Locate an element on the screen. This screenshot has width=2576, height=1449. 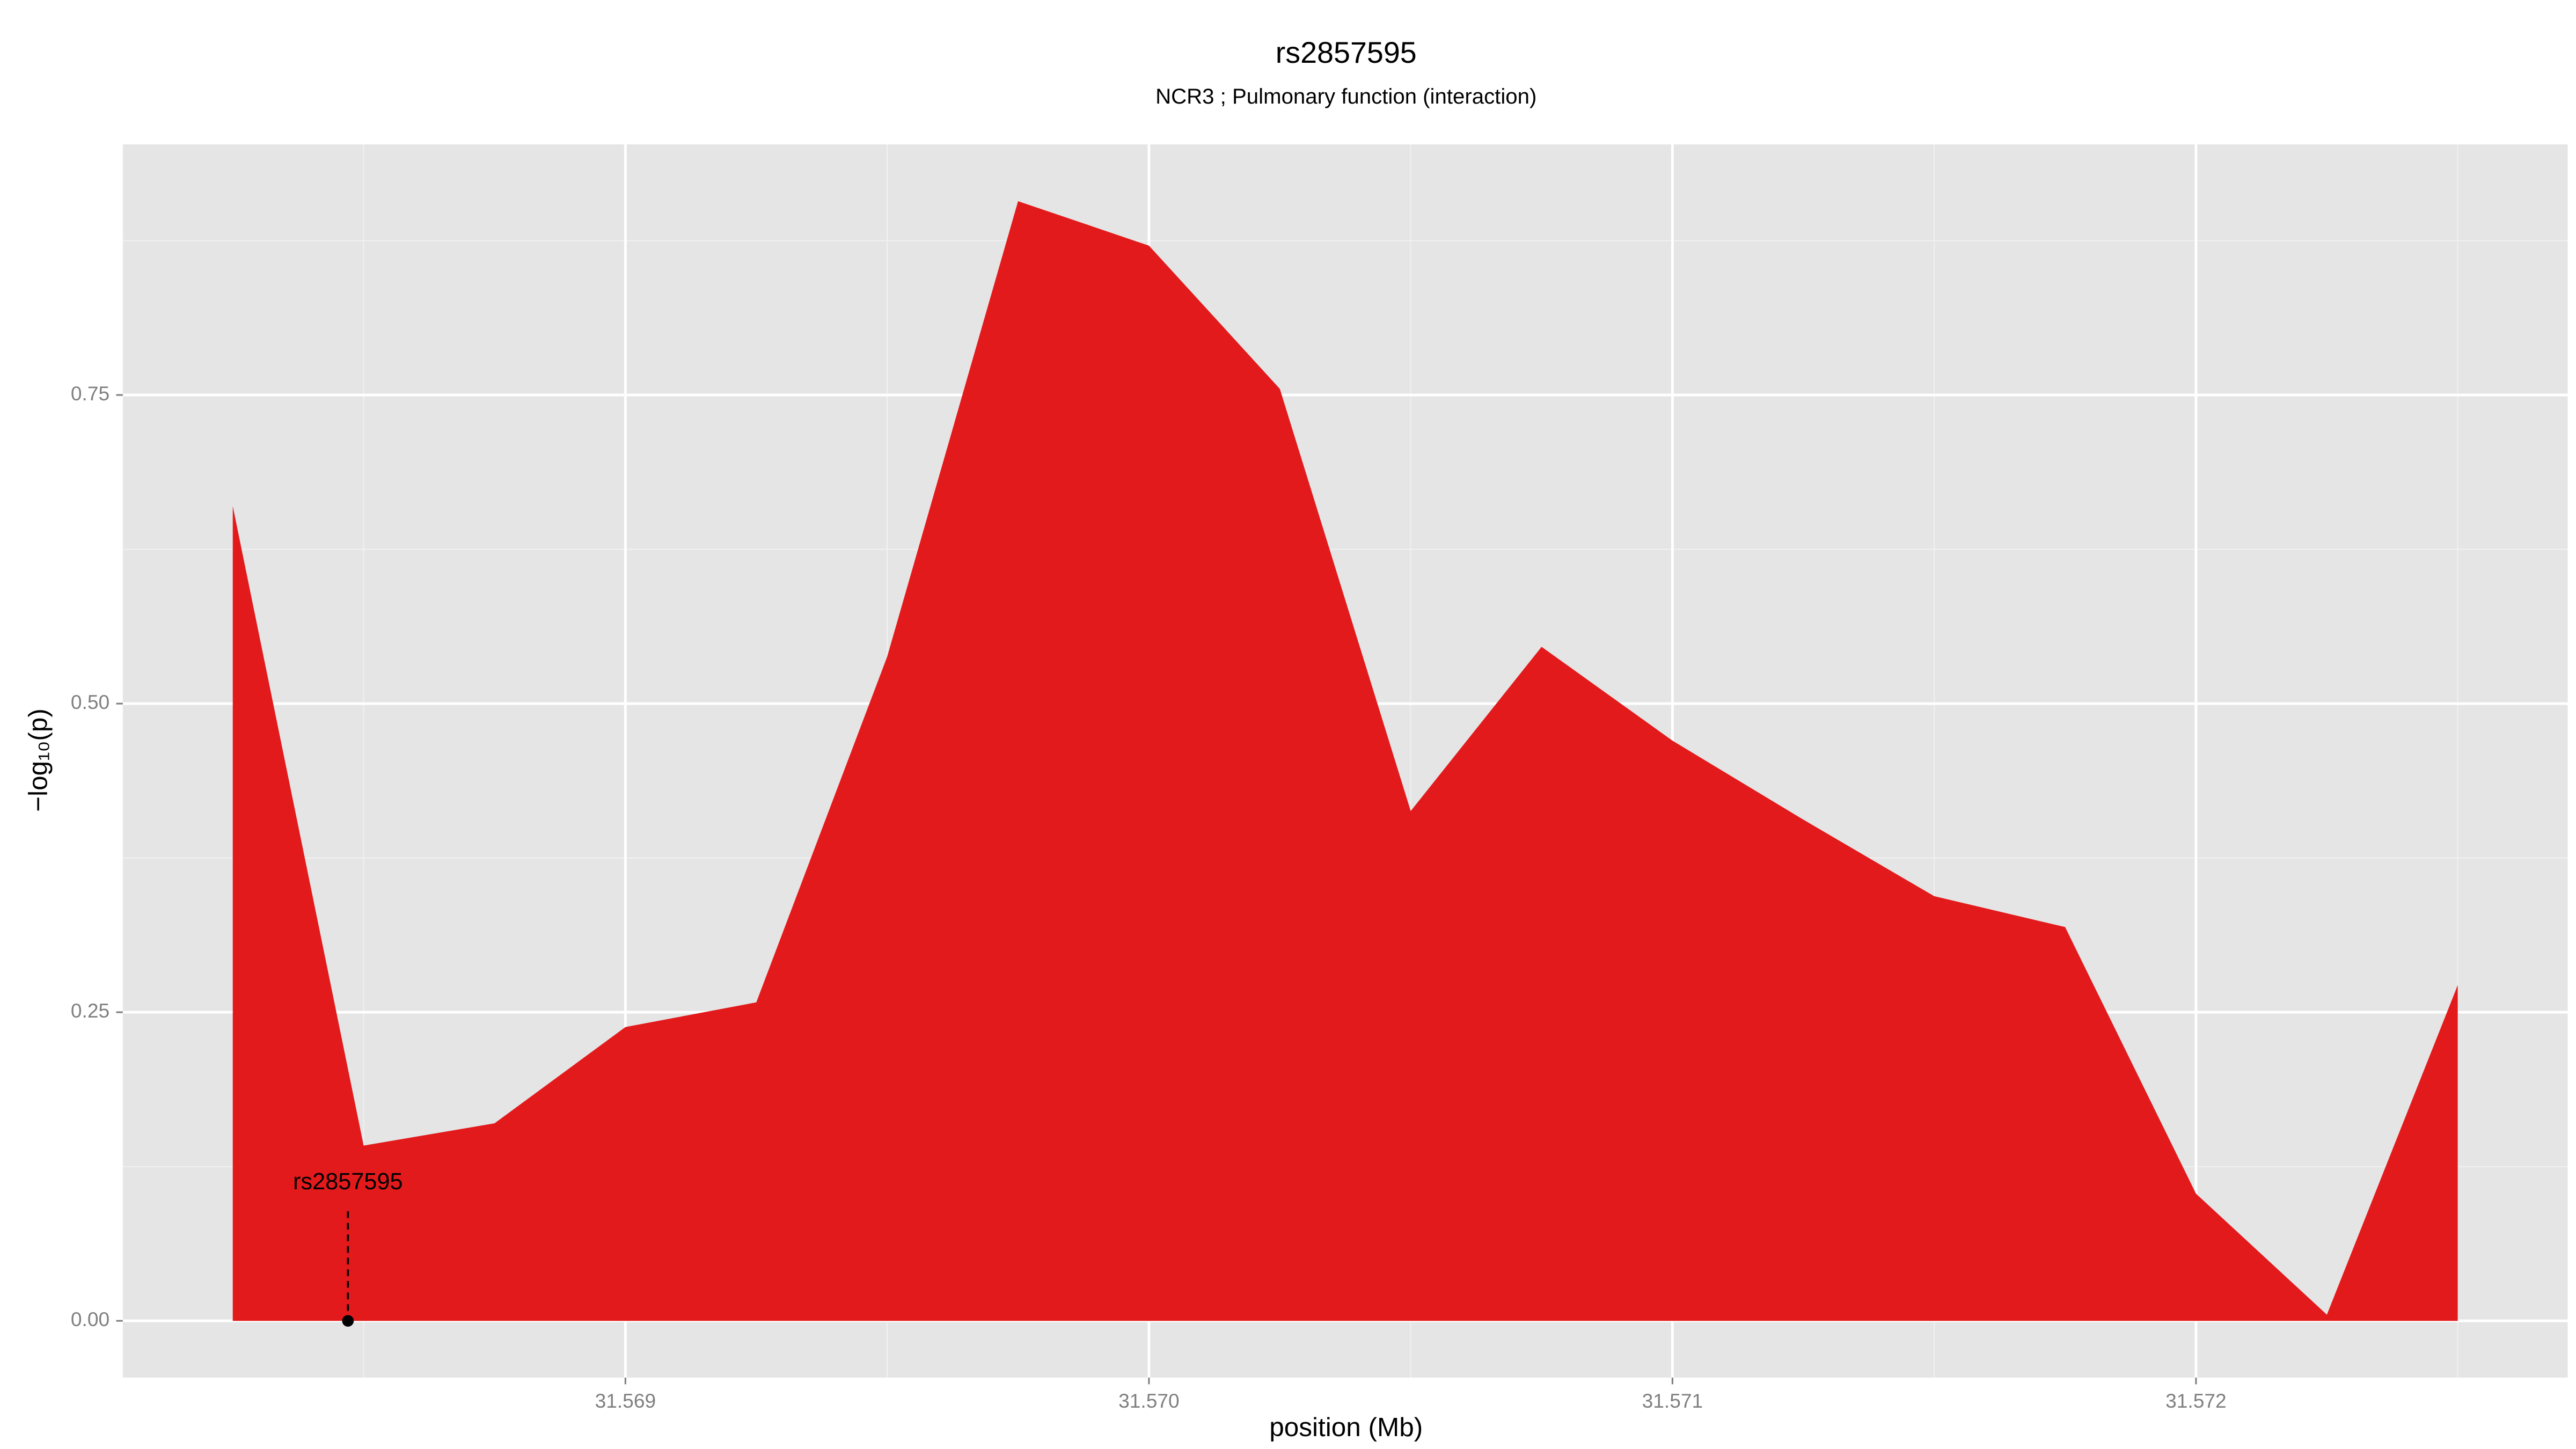
y-tick-label: 0.75 is located at coordinates (90, 393).